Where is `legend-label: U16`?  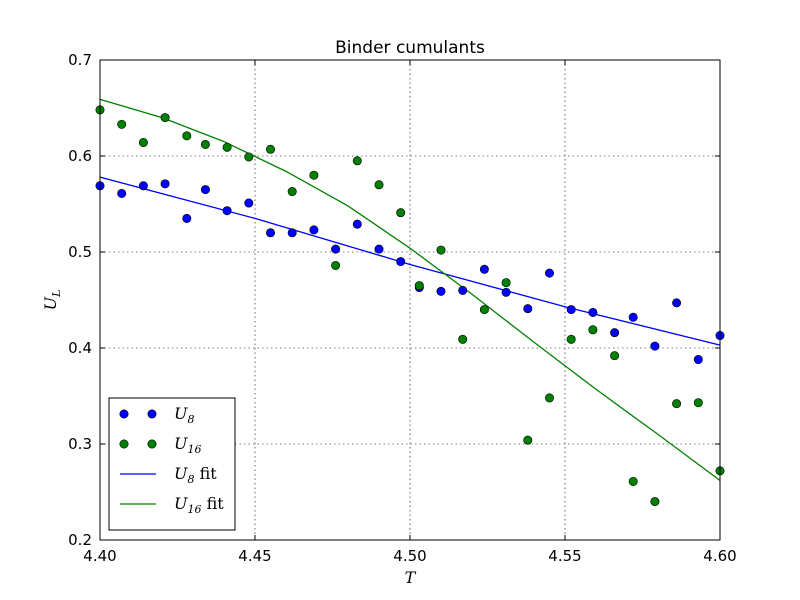 legend-label: U16 is located at coordinates (187, 445).